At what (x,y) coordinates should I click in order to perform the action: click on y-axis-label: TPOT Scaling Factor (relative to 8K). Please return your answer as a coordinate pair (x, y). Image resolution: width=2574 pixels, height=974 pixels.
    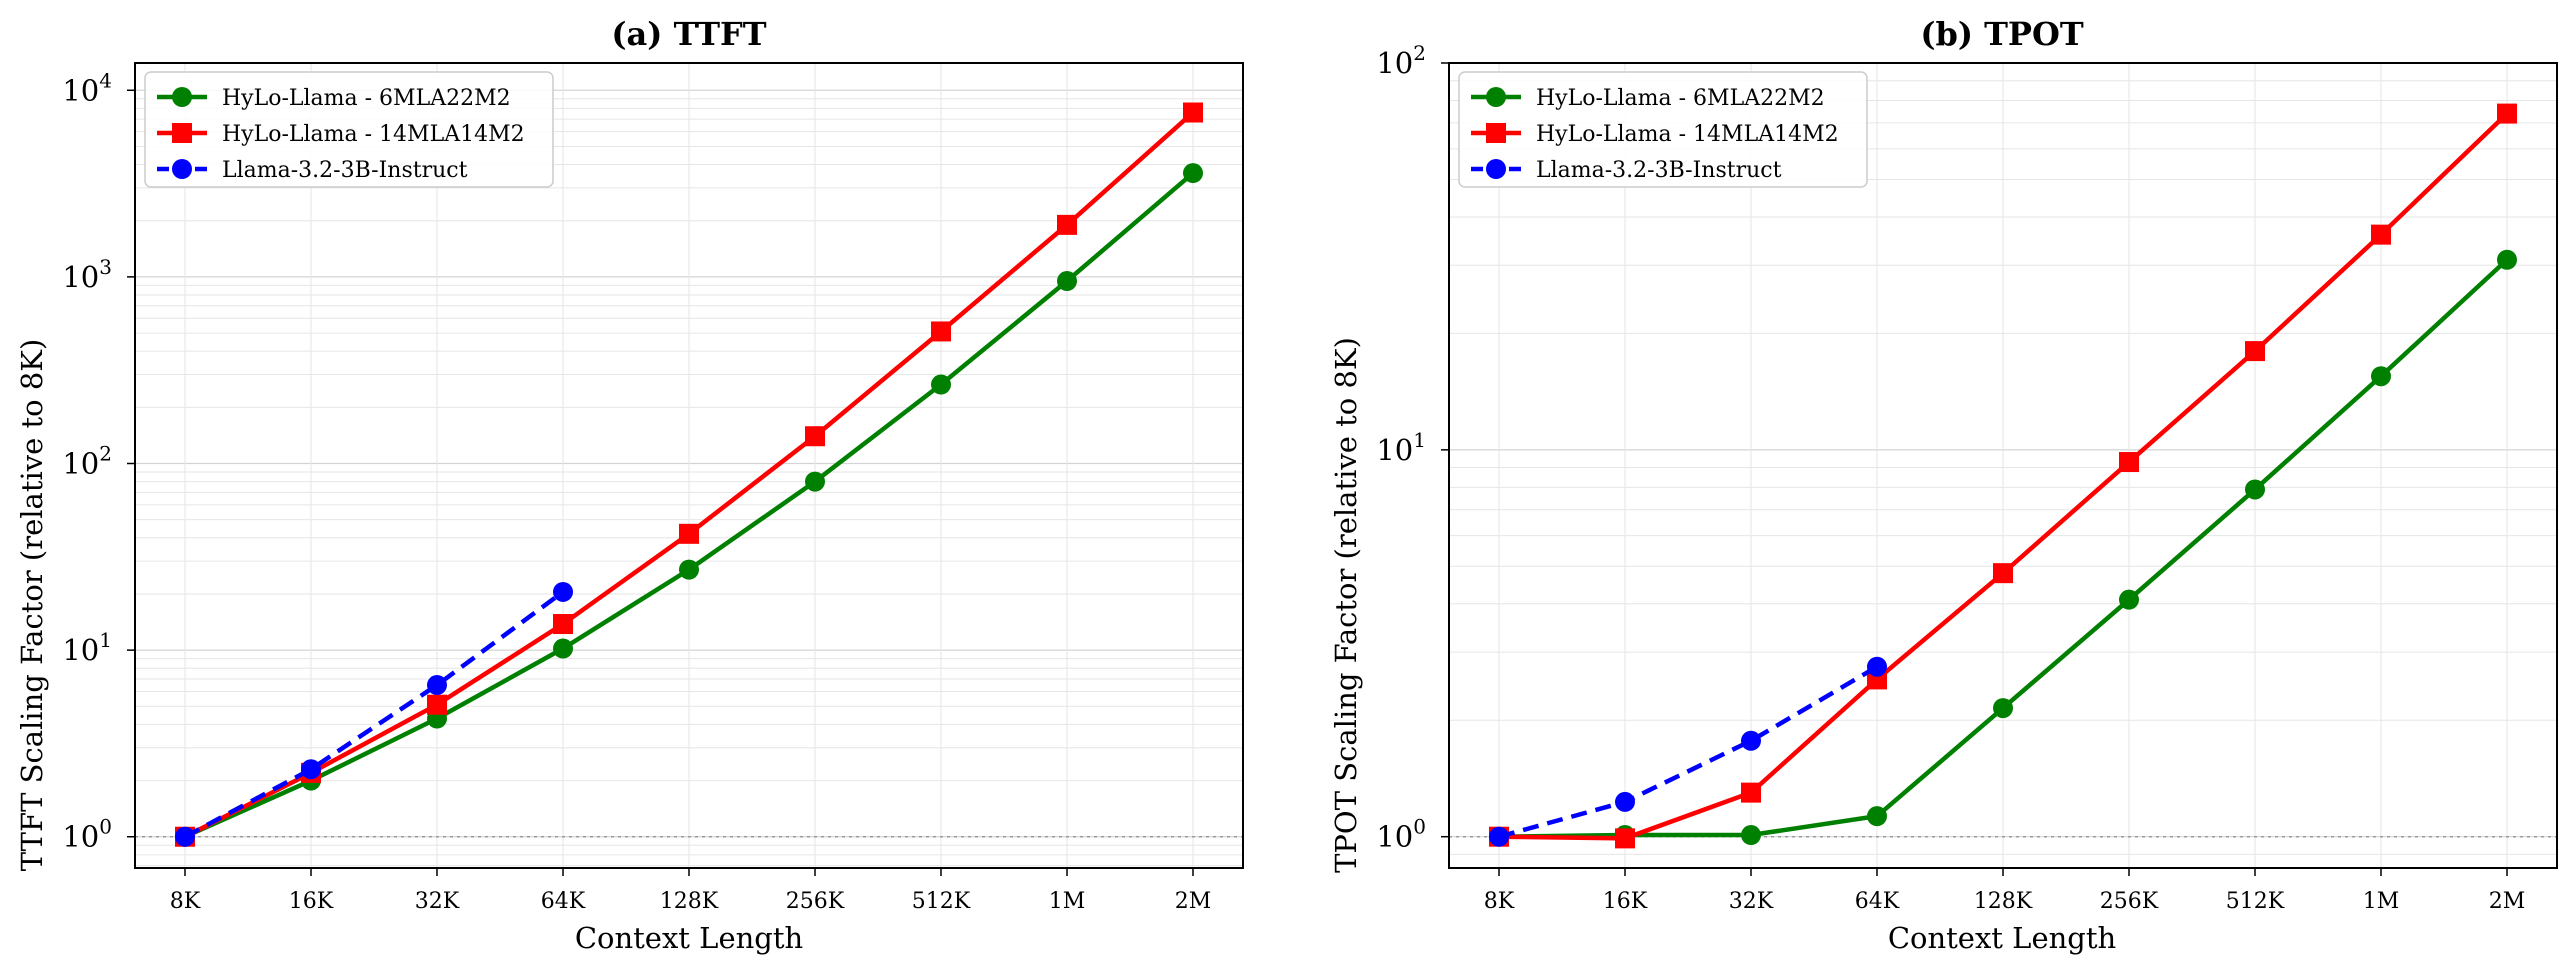
    Looking at the image, I should click on (1346, 605).